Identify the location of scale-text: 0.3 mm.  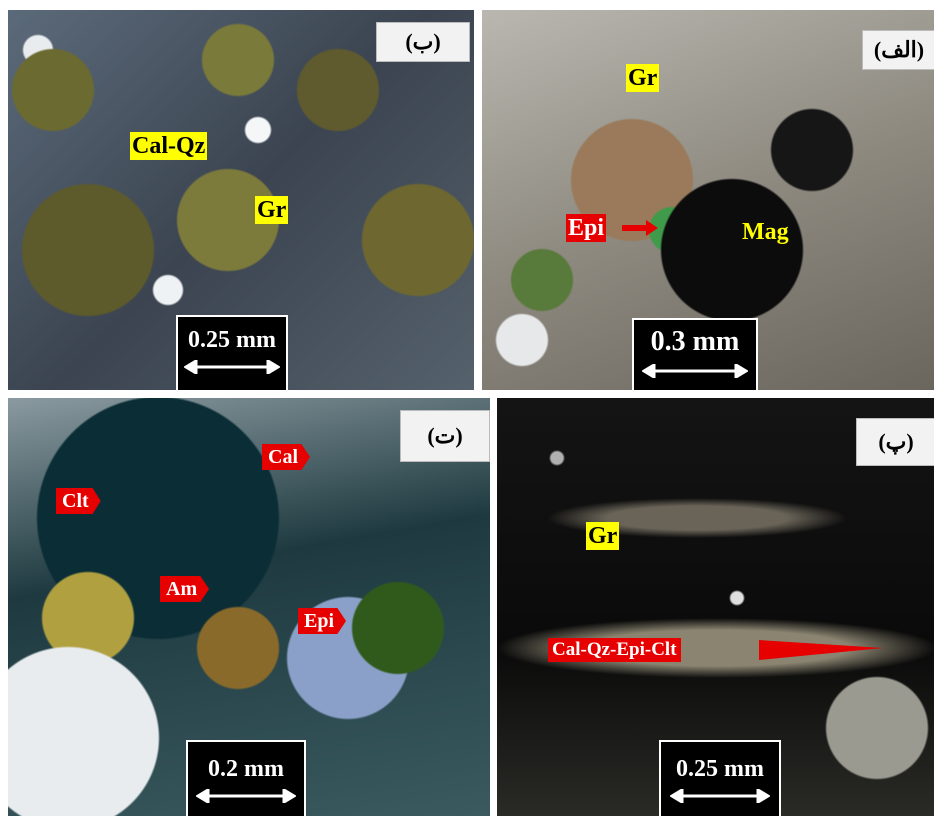
(695, 341).